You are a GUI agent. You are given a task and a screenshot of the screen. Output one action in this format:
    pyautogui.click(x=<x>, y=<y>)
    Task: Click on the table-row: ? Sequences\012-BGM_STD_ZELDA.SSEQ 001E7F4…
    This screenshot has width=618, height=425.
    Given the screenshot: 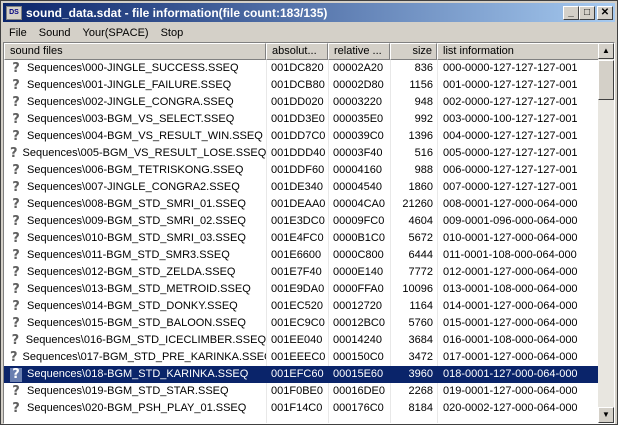 What is the action you would take?
    pyautogui.click(x=302, y=272)
    